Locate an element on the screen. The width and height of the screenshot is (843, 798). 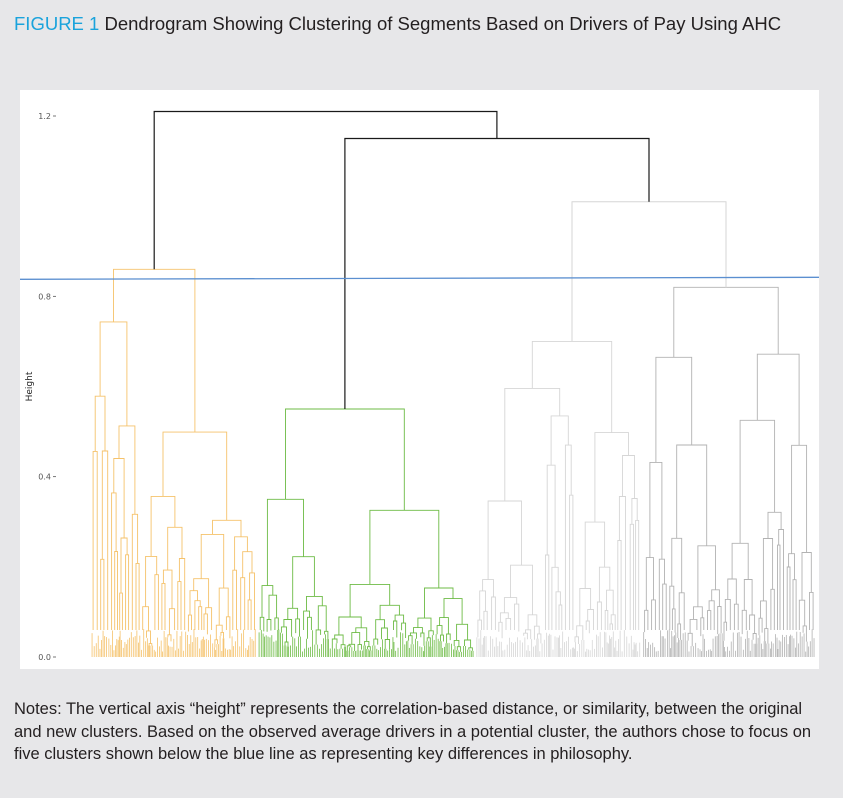
y-tick-label: 1.2 is located at coordinates (44, 116).